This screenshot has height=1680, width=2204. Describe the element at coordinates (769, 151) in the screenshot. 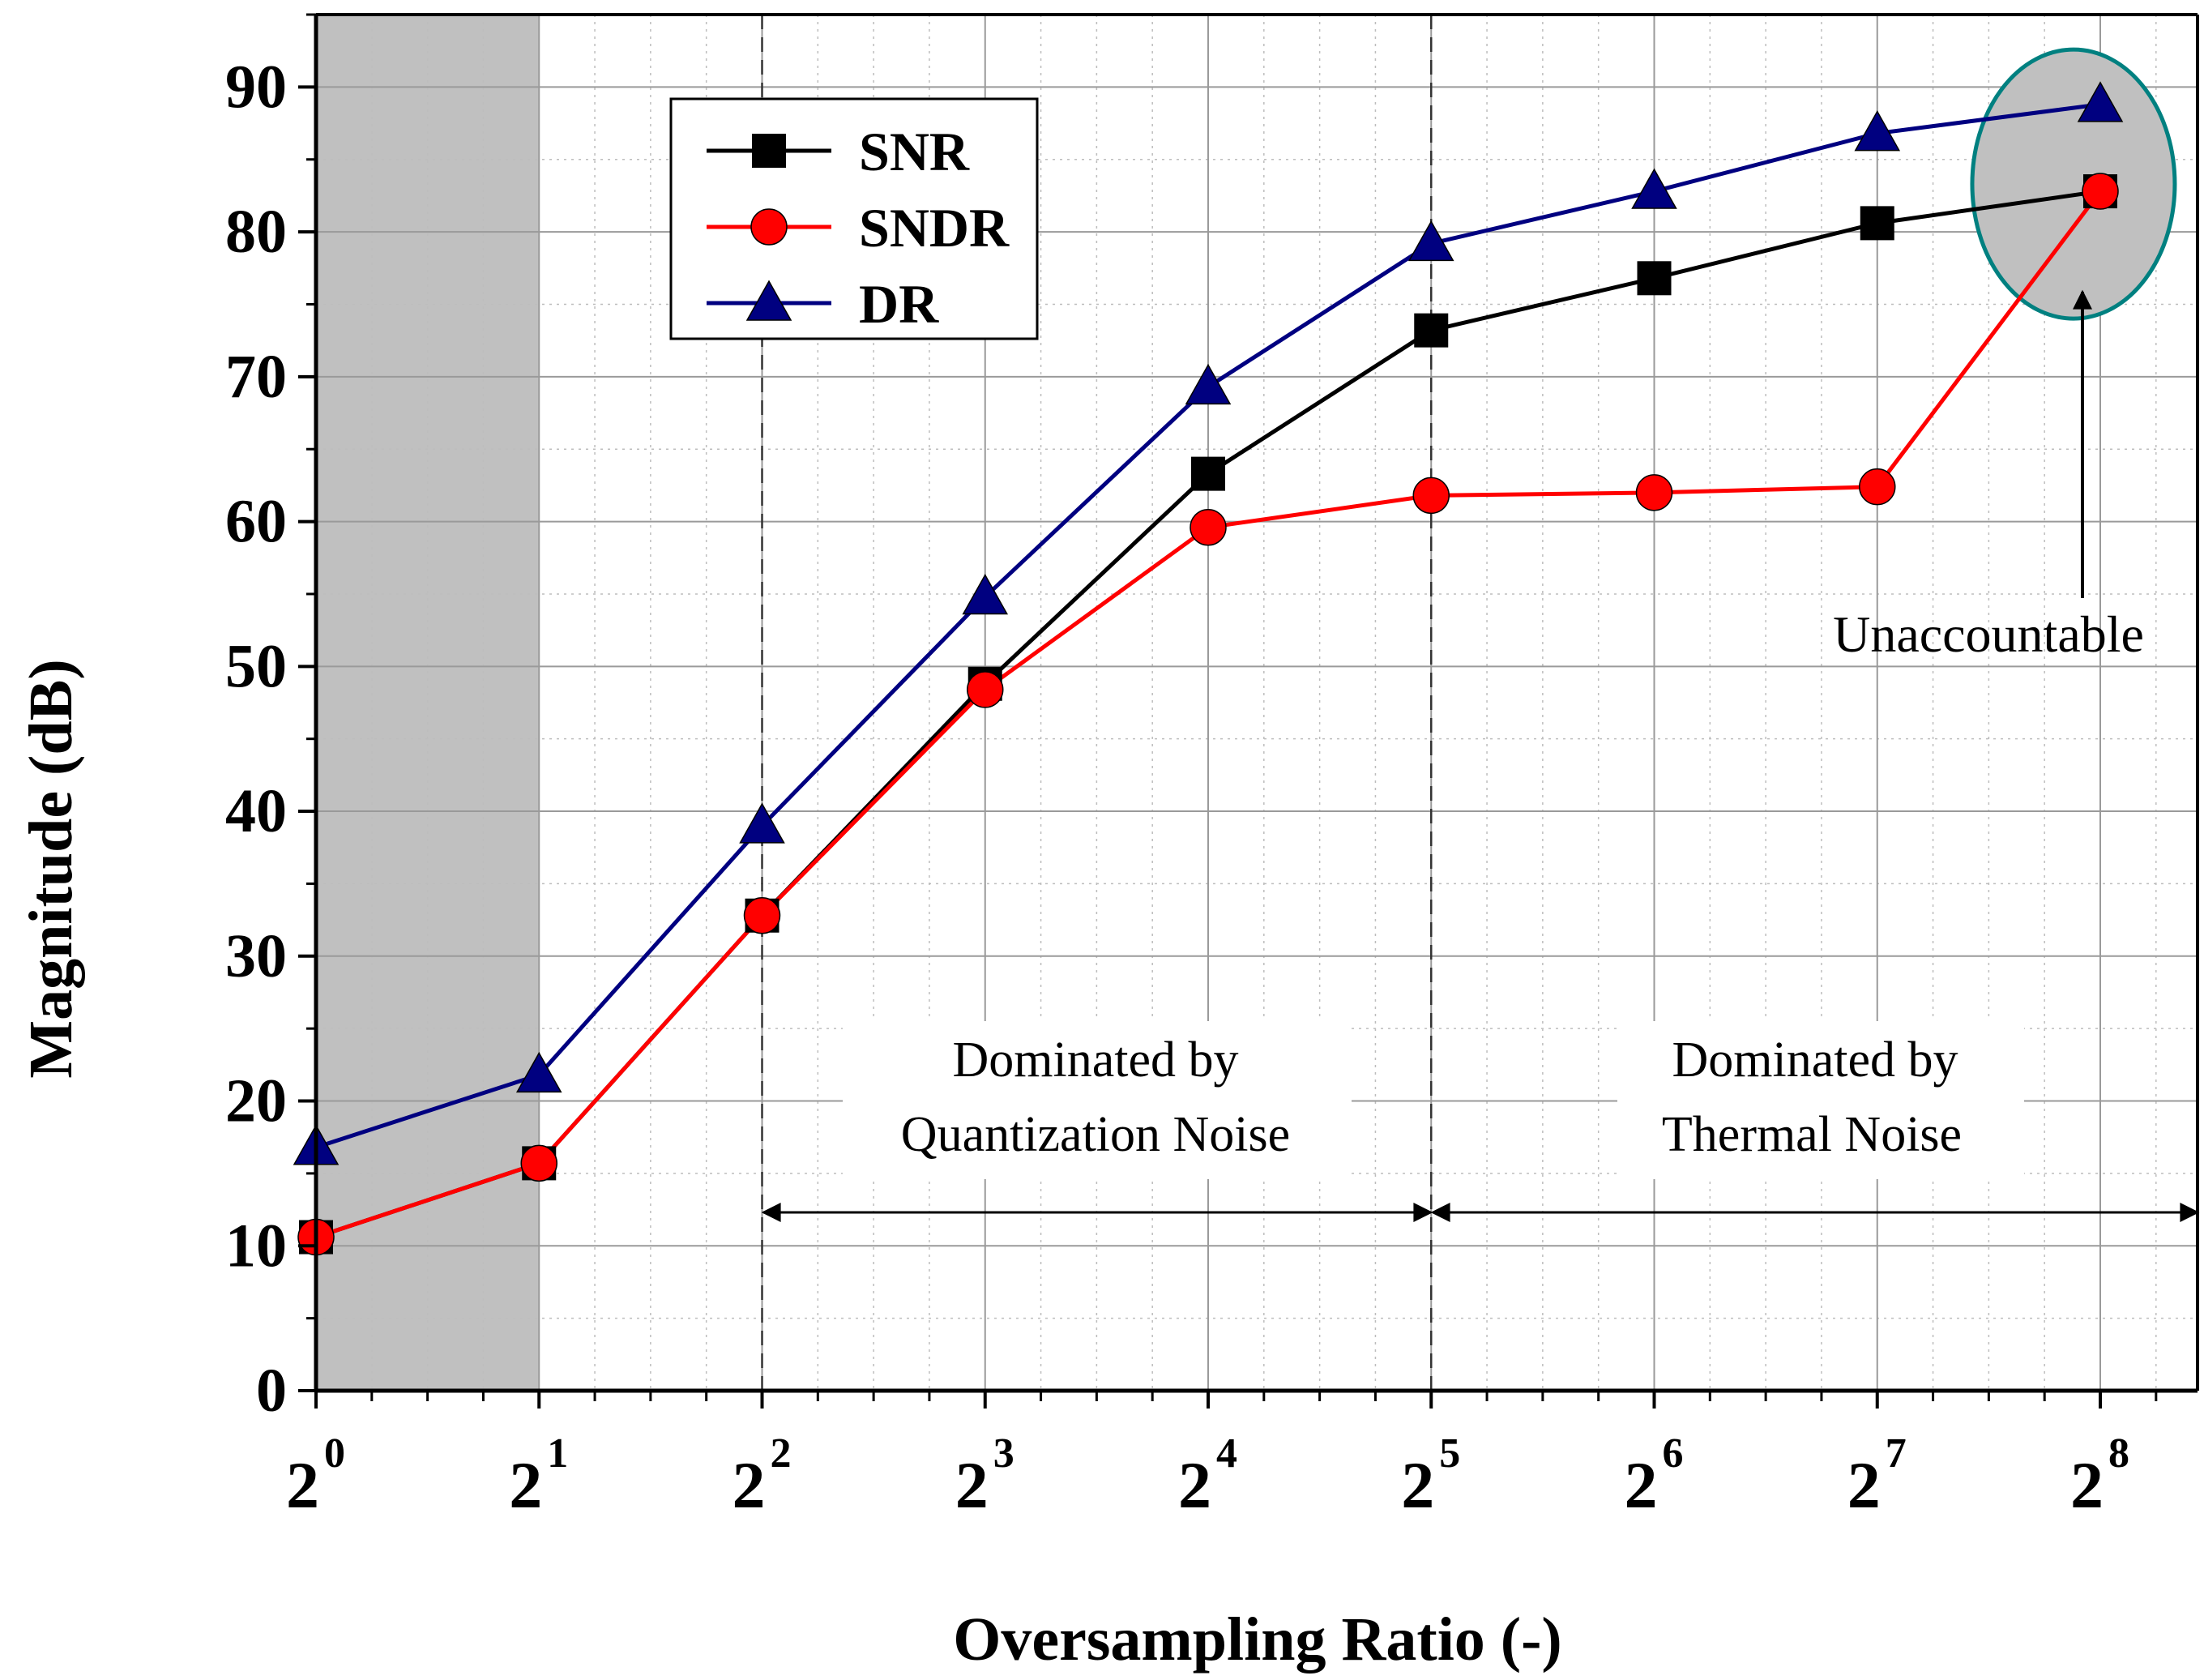

I see `legend-marker-snr` at that location.